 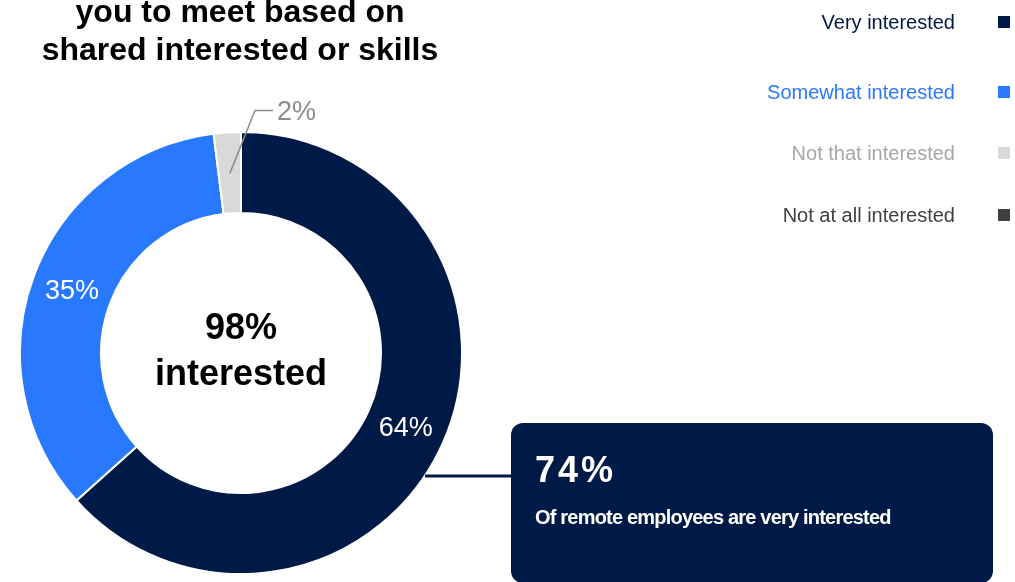 I want to click on legend-label: Very interested, so click(x=888, y=22).